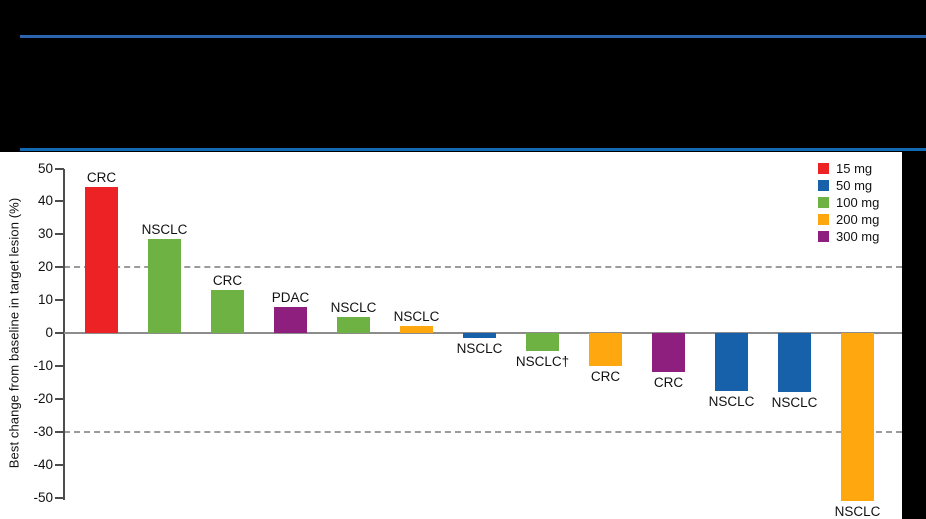 This screenshot has height=519, width=926. Describe the element at coordinates (416, 329) in the screenshot. I see `bar-6-nsclc` at that location.